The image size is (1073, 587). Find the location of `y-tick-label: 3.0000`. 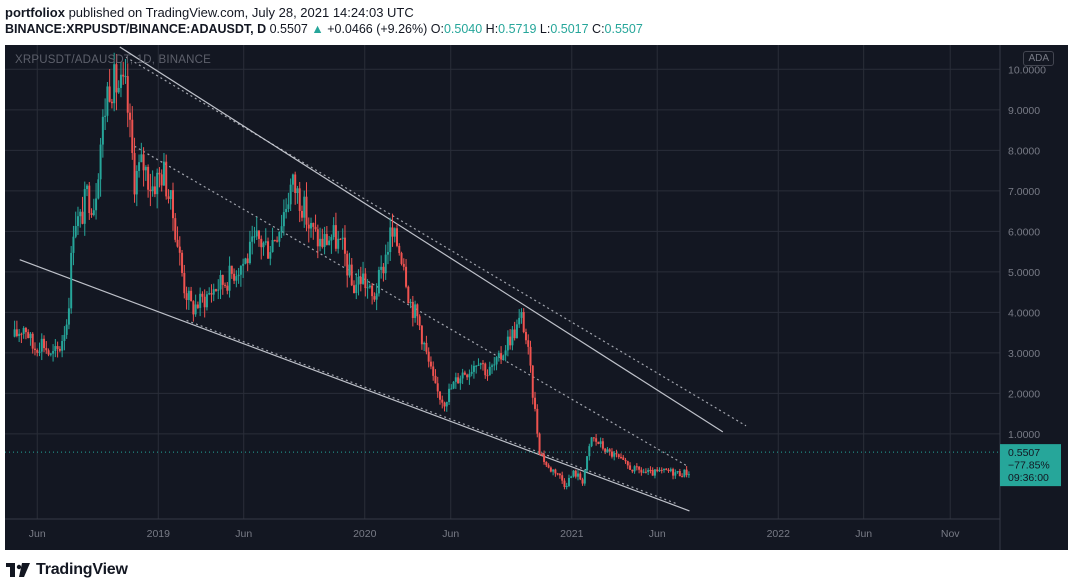

y-tick-label: 3.0000 is located at coordinates (1024, 354).